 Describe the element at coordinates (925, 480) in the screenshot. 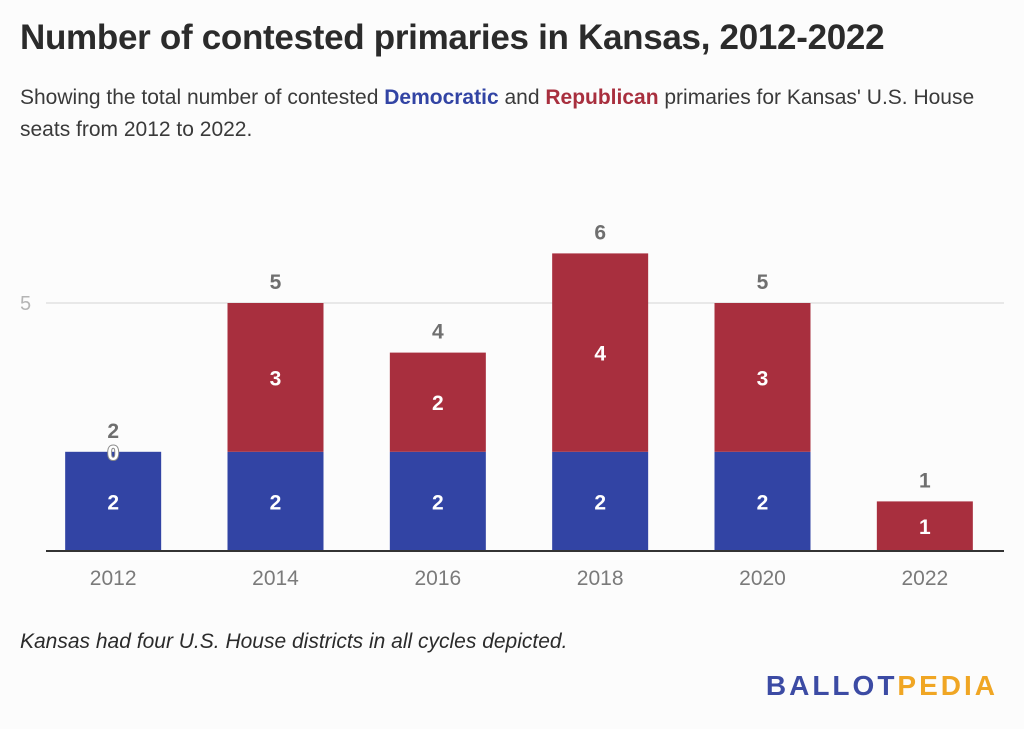

I see `total-label-2022: 1` at that location.